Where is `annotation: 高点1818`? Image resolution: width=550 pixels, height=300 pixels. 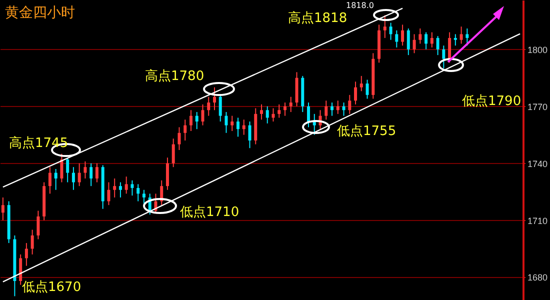
annotation: 高点1818 is located at coordinates (318, 18).